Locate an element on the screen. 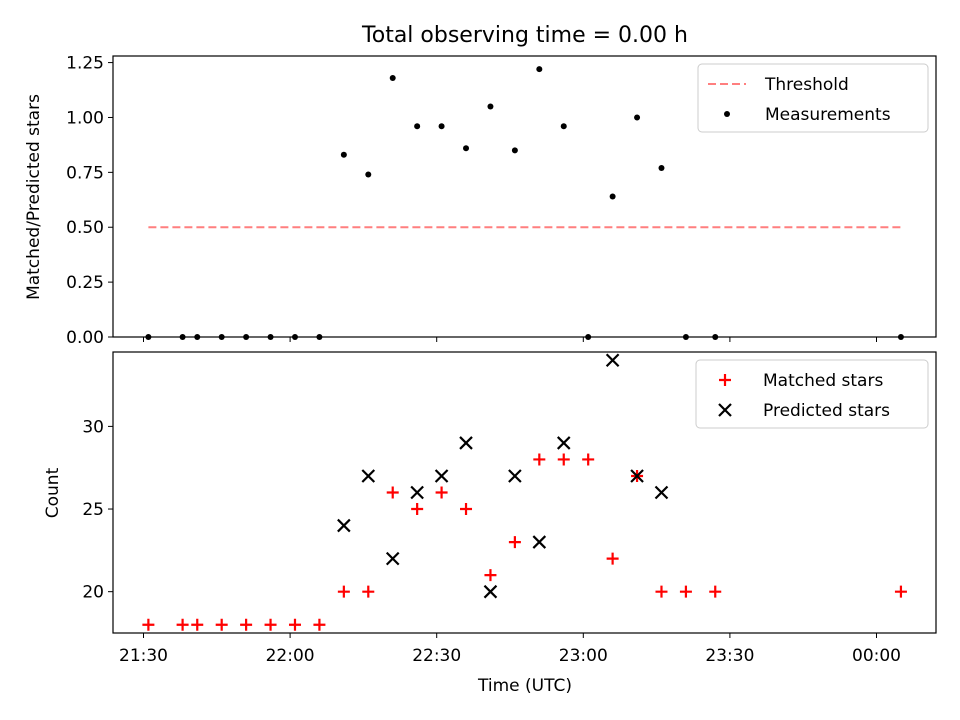 The height and width of the screenshot is (720, 960). x-tick-label: 23:00 is located at coordinates (583, 656).